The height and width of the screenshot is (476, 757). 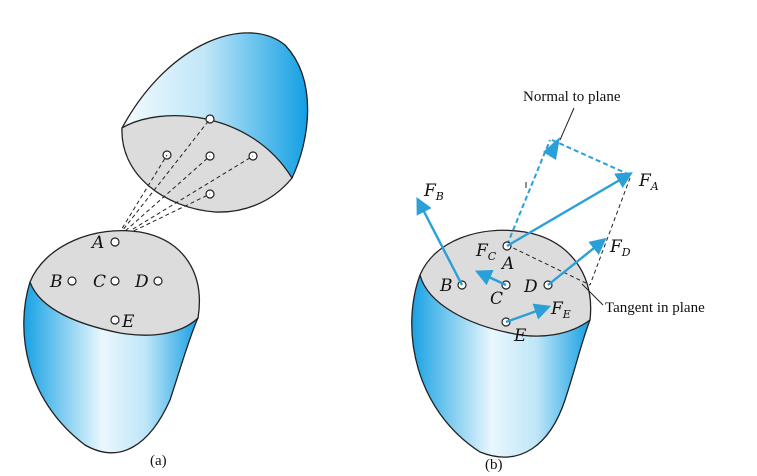 What do you see at coordinates (494, 465) in the screenshot?
I see `panel-b-caption: (b)` at bounding box center [494, 465].